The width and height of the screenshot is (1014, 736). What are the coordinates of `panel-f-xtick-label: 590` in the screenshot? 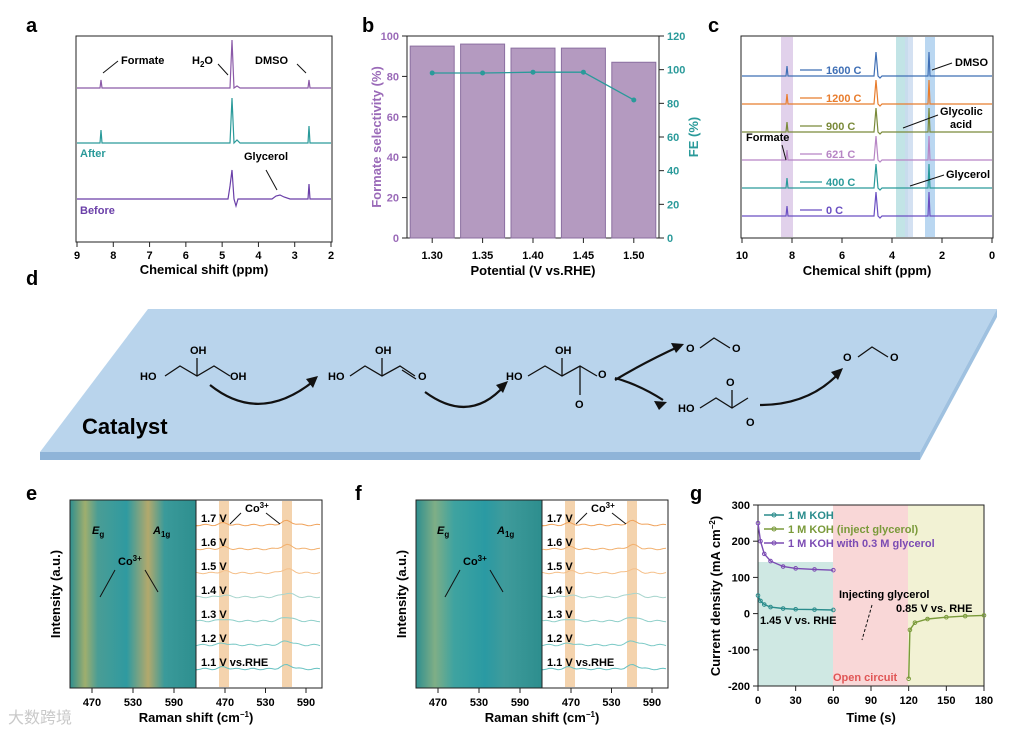 It's located at (652, 703).